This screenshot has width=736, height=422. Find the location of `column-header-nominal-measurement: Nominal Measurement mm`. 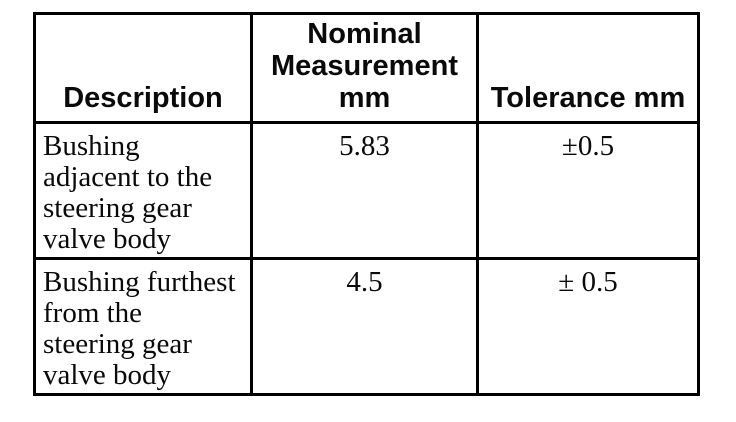

column-header-nominal-measurement: Nominal Measurement mm is located at coordinates (364, 68).